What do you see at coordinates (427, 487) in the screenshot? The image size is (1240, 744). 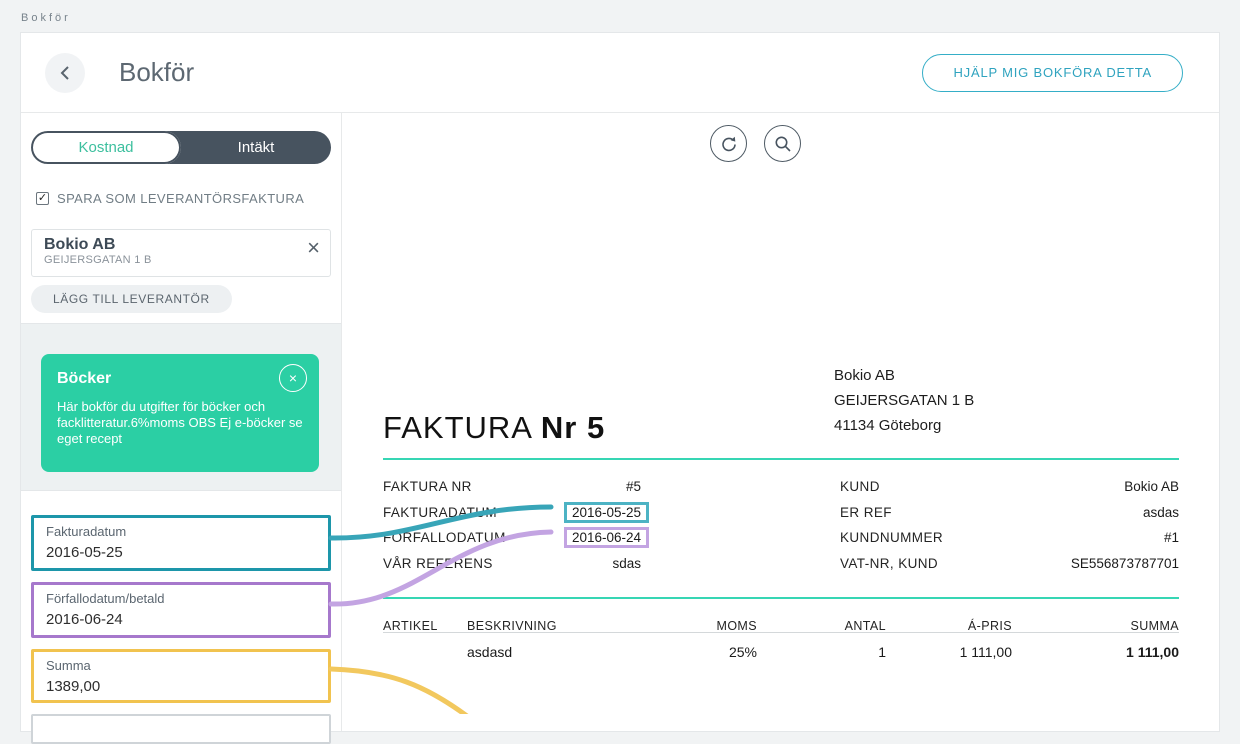 I see `meta-label: FAKTURA NR` at bounding box center [427, 487].